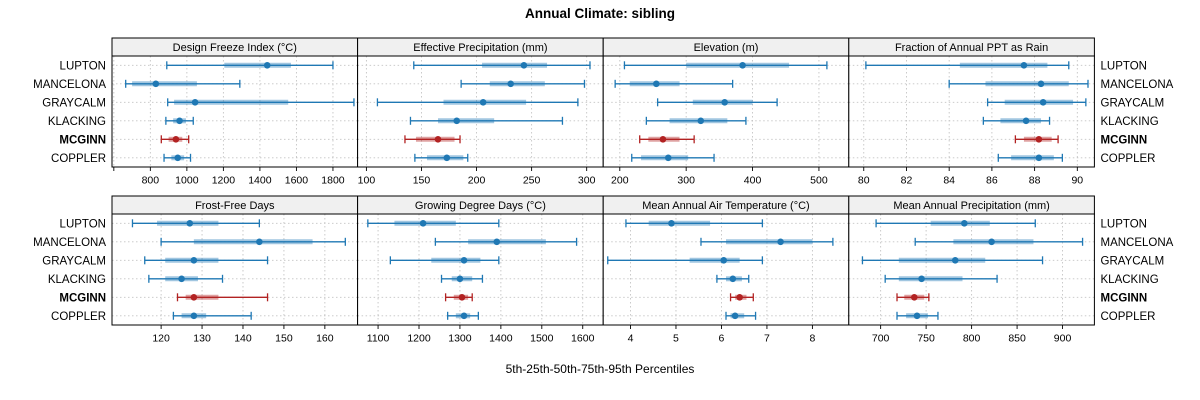  What do you see at coordinates (378, 339) in the screenshot?
I see `axis-tick-label: 1100` at bounding box center [378, 339].